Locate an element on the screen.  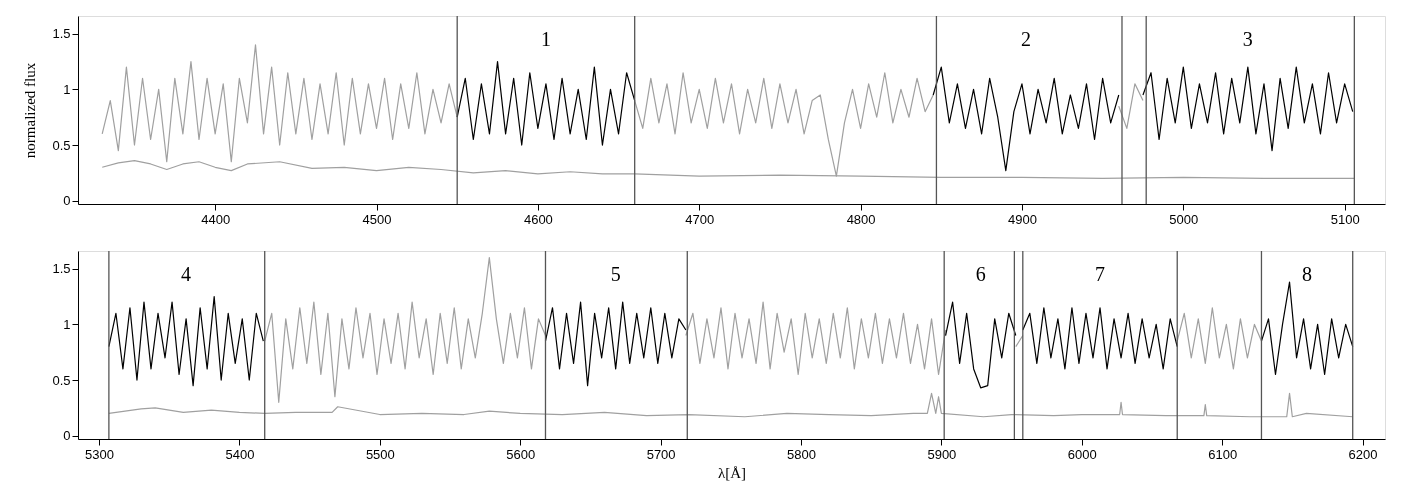
annotation: 8 is located at coordinates (1307, 274).